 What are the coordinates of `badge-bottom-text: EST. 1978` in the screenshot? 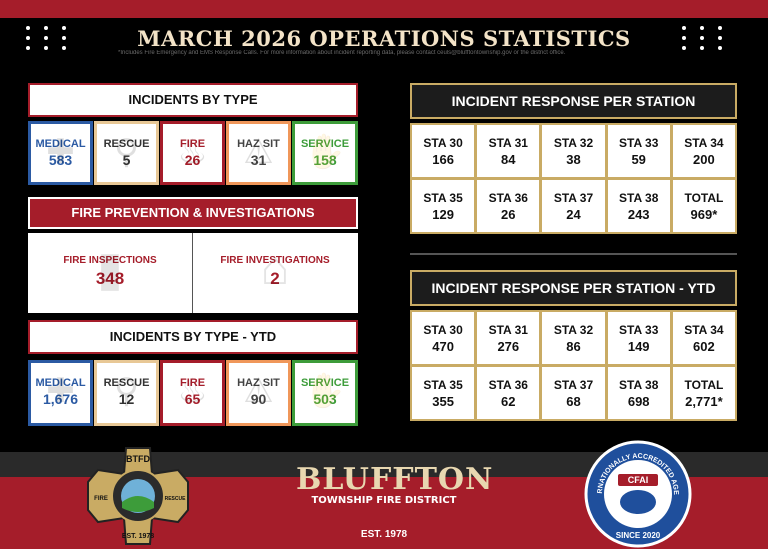 It's located at (138, 536).